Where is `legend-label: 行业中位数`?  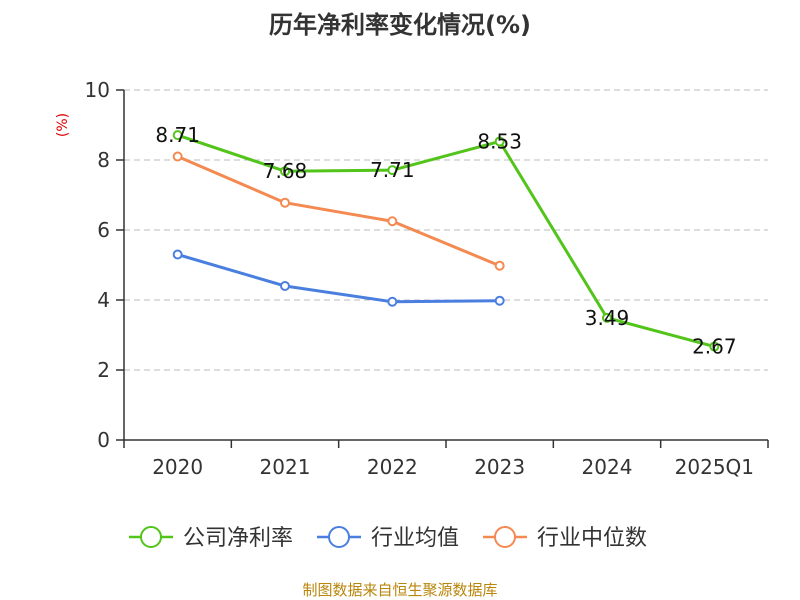
legend-label: 行业中位数 is located at coordinates (592, 538).